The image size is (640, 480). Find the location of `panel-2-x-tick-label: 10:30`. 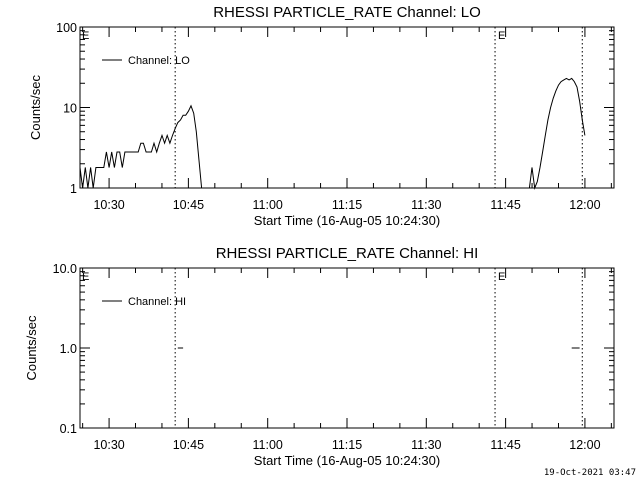

panel-2-x-tick-label: 10:30 is located at coordinates (108, 445).